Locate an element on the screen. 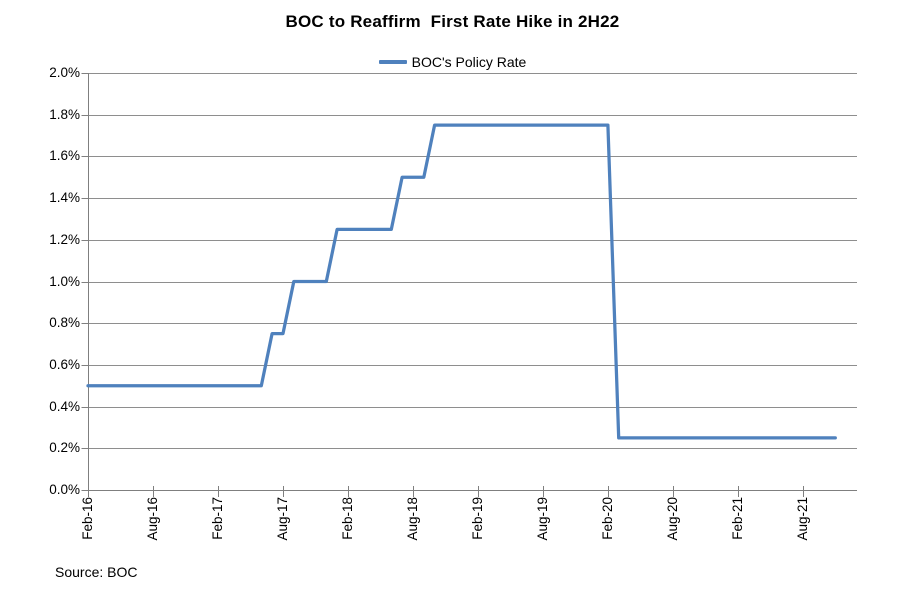  legend: BOC's Policy Rate is located at coordinates (452, 62).